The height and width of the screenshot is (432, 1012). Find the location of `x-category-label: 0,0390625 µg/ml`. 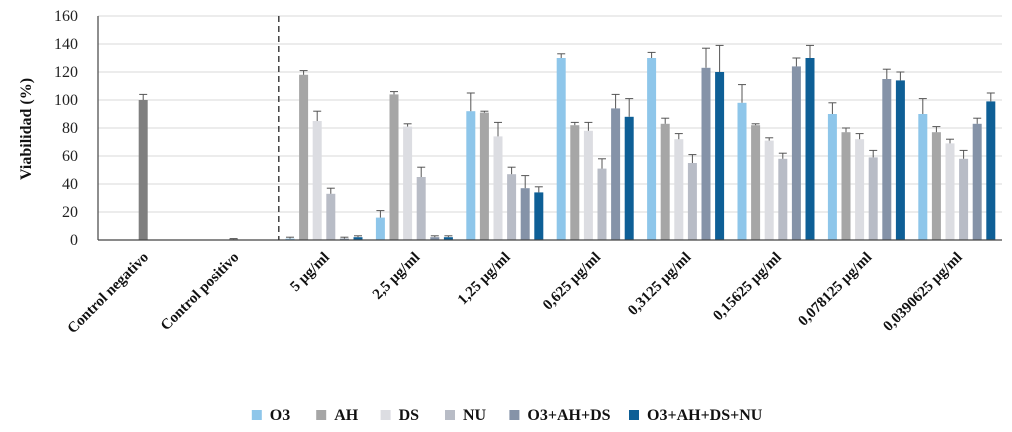

x-category-label: 0,0390625 µg/ml is located at coordinates (922, 292).